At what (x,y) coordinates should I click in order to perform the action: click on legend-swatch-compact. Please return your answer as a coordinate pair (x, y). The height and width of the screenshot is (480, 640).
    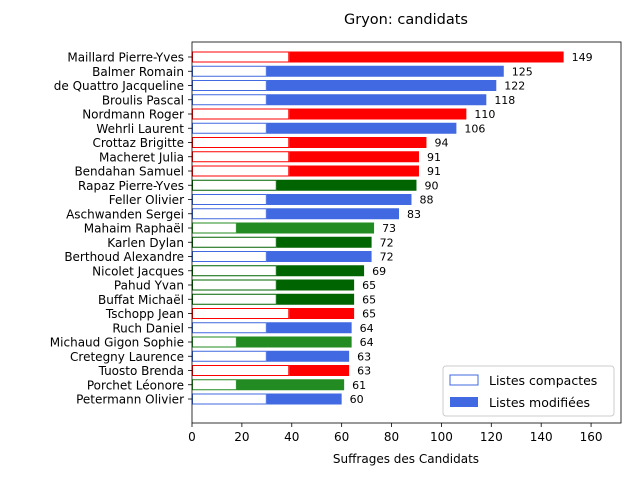
    Looking at the image, I should click on (464, 380).